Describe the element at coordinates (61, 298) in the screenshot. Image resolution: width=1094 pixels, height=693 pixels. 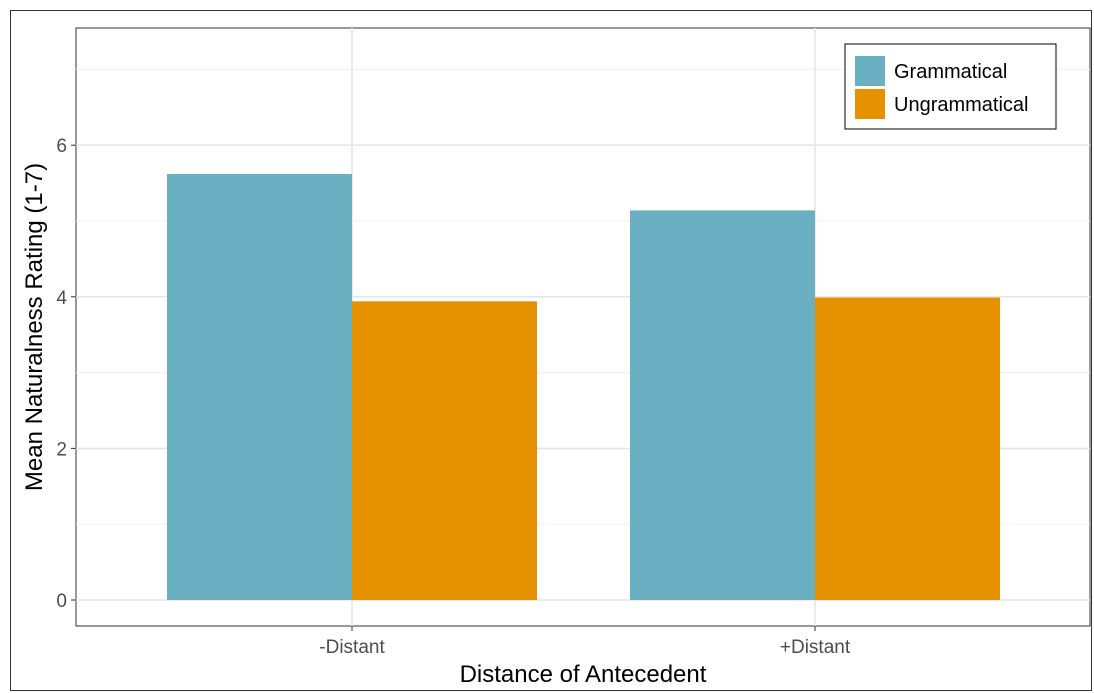
I see `y-tick-label: 4` at that location.